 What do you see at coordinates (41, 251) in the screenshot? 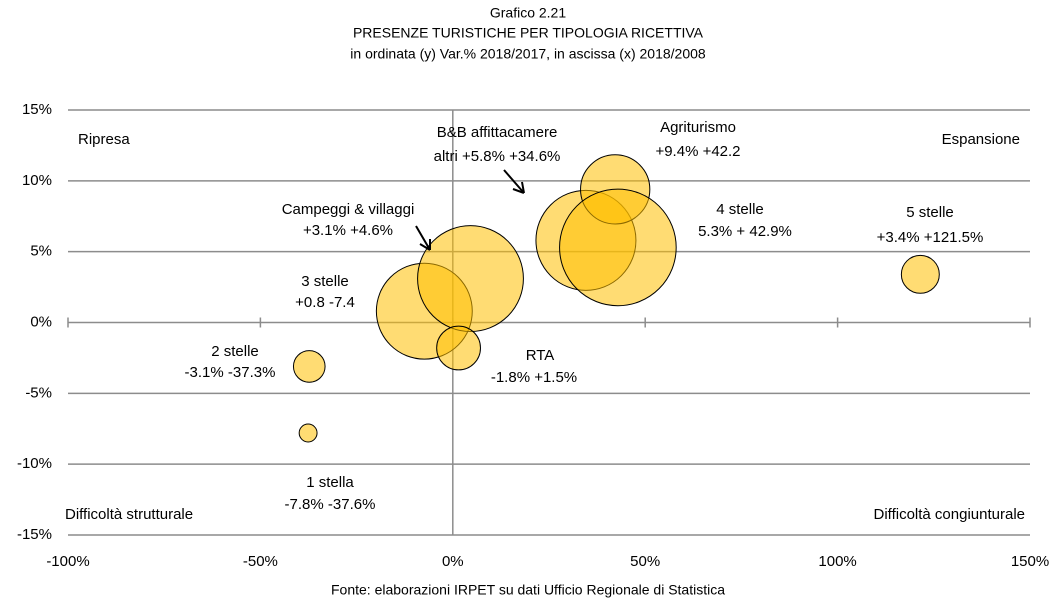
I see `y-tick-label: 5%` at bounding box center [41, 251].